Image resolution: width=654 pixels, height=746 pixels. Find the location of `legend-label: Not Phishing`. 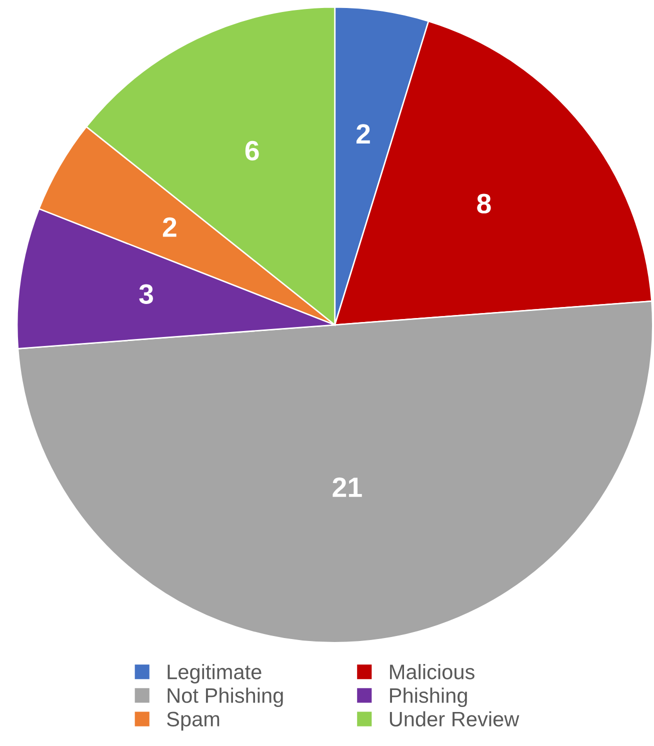

legend-label: Not Phishing is located at coordinates (225, 698).